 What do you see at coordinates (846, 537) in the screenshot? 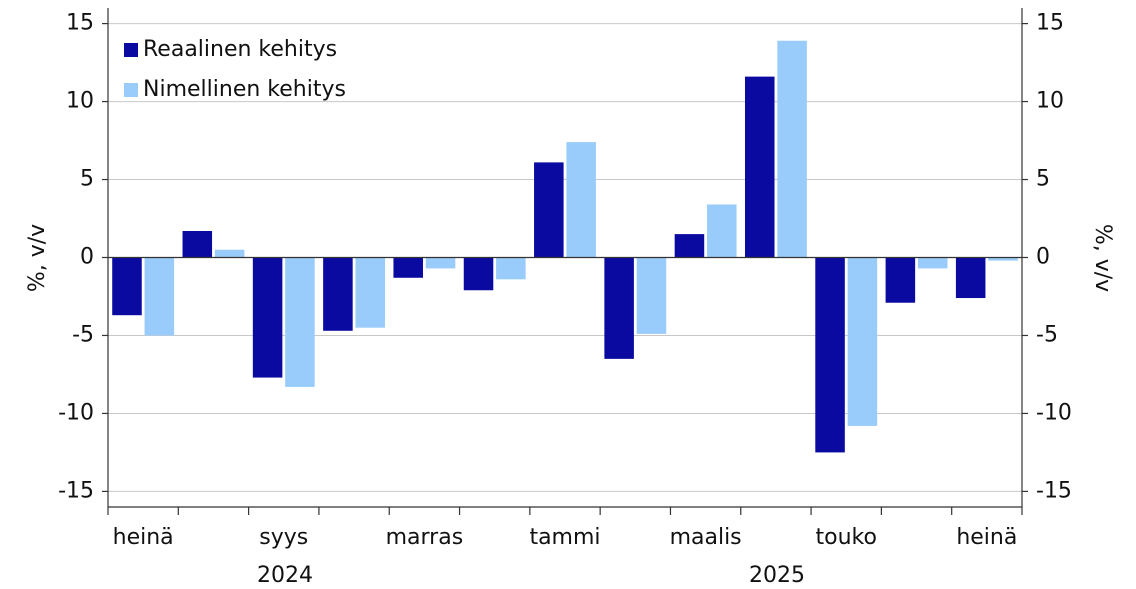
I see `x-tick-label: touko` at bounding box center [846, 537].